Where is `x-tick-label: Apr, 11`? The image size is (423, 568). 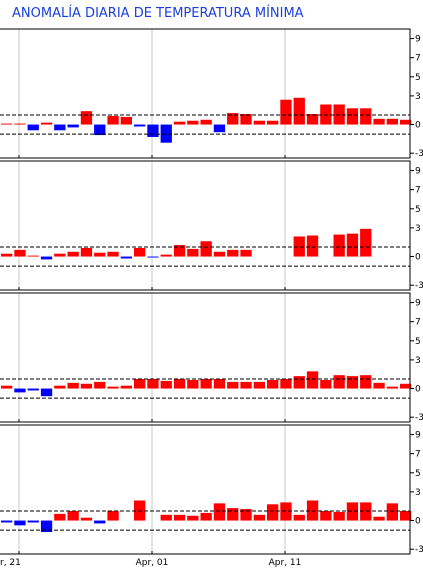
x-tick-label: Apr, 11 is located at coordinates (285, 563).